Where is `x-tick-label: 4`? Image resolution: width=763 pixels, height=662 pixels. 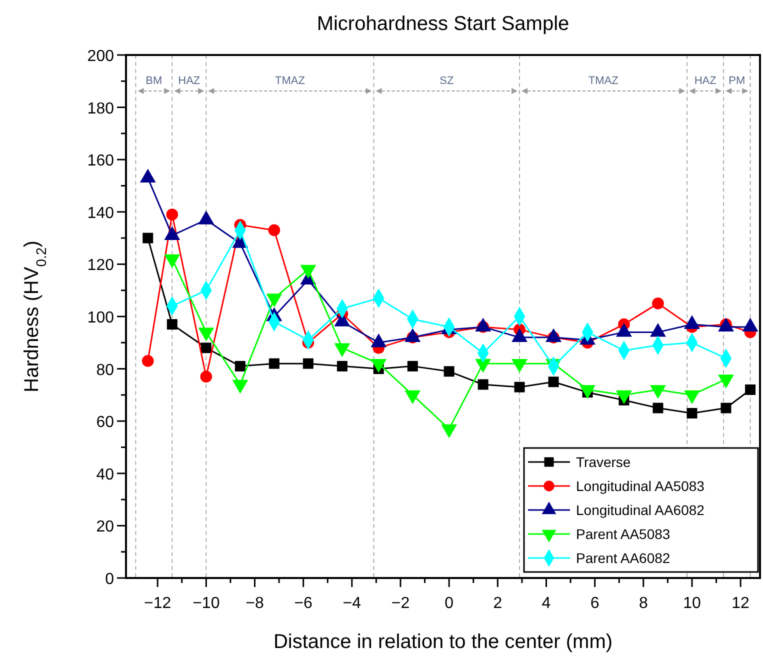 x-tick-label: 4 is located at coordinates (546, 603).